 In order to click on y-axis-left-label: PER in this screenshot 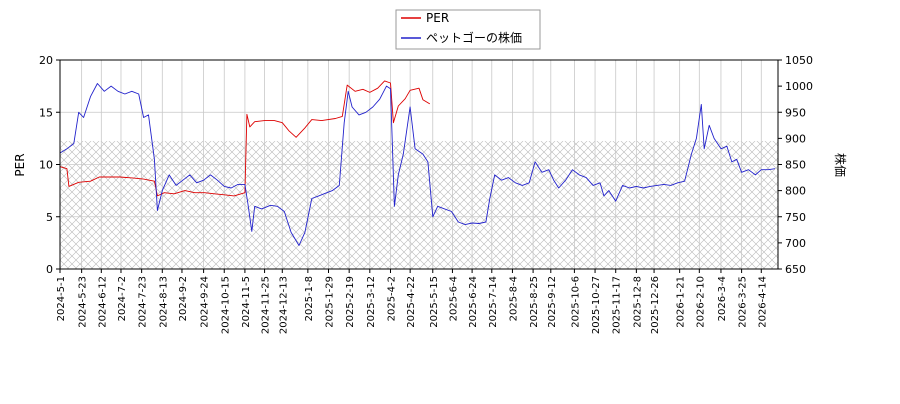, I will do `click(20, 164)`.